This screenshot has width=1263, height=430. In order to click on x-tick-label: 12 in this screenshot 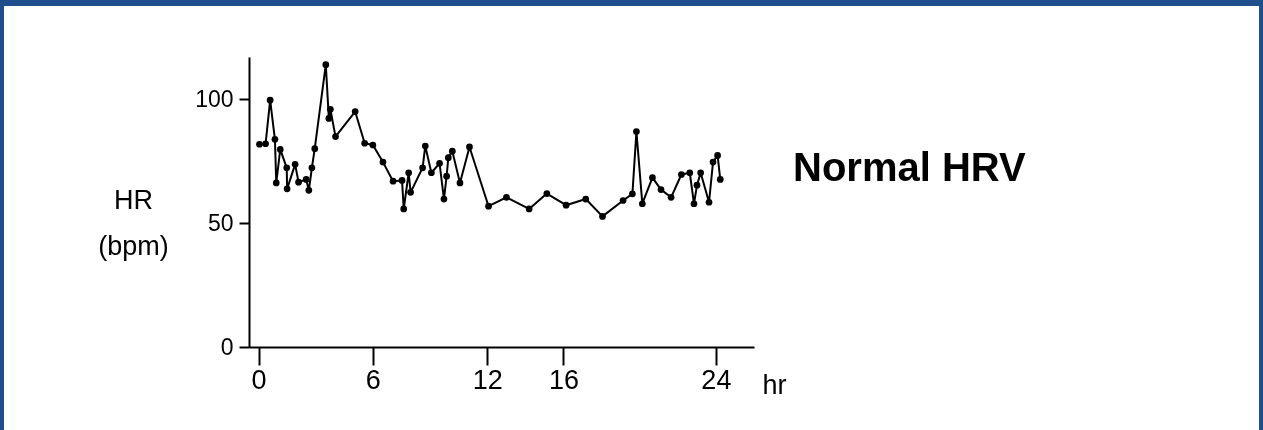, I will do `click(487, 379)`.